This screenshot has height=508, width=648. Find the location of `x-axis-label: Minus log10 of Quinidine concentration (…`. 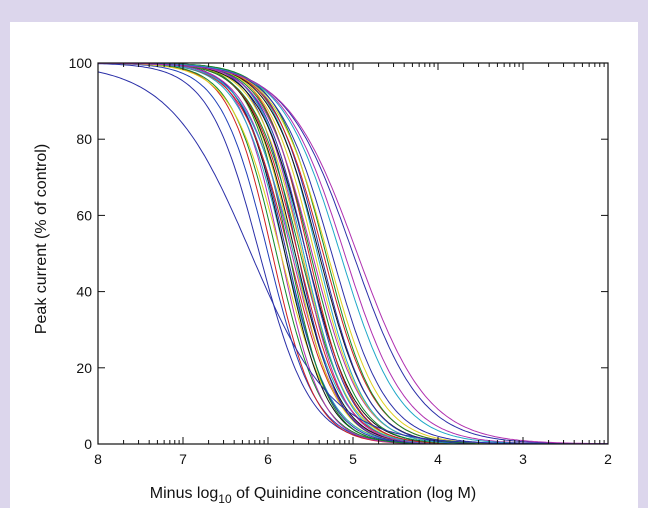

x-axis-label: Minus log10 of Quinidine concentration (… is located at coordinates (313, 495).